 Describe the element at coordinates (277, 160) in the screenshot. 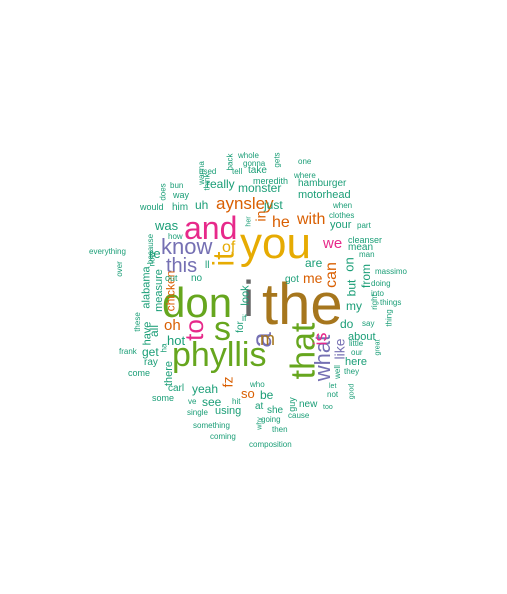

I see `word-gets: gets` at that location.